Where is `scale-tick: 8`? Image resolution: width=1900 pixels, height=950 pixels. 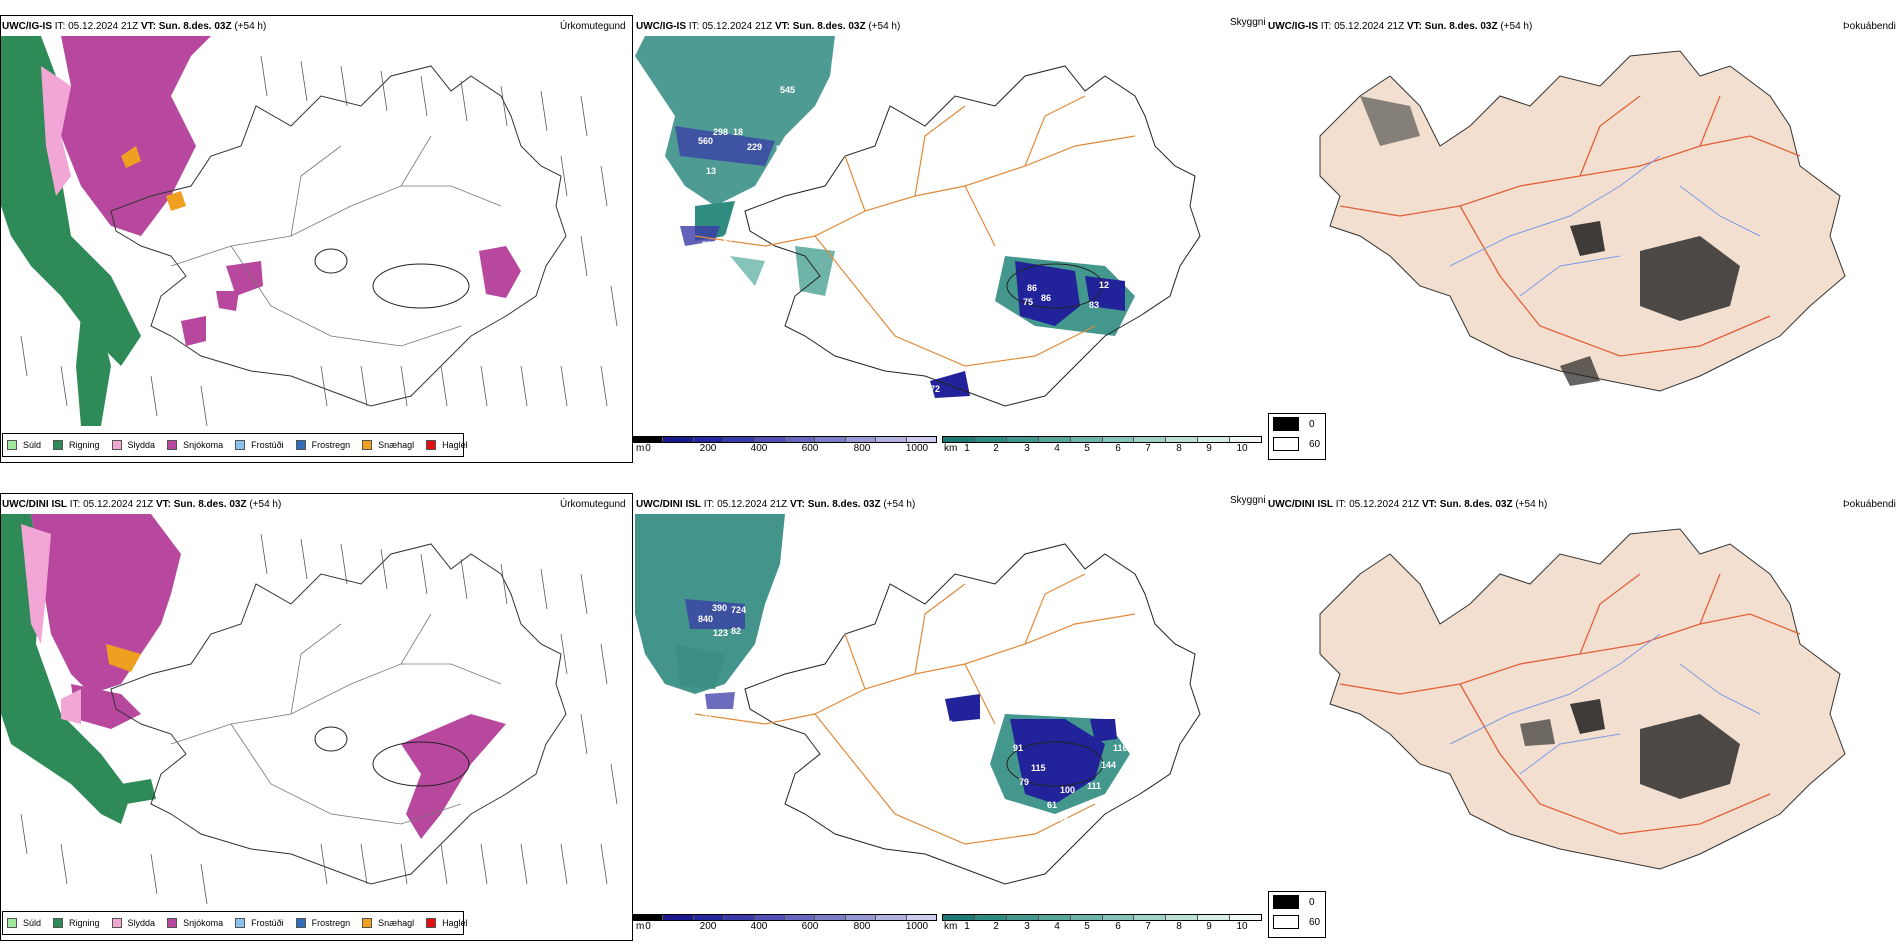
scale-tick: 8 is located at coordinates (1179, 448).